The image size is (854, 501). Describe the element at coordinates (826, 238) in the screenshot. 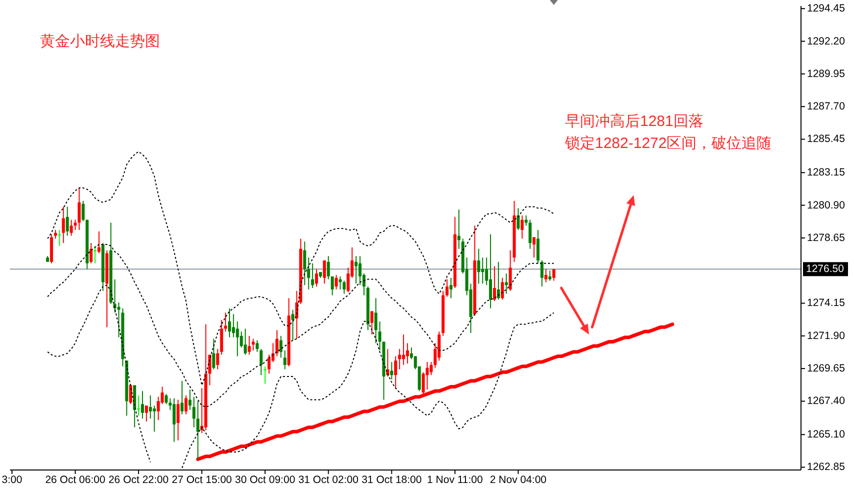

I see `y-tick-label: 1278.65` at that location.